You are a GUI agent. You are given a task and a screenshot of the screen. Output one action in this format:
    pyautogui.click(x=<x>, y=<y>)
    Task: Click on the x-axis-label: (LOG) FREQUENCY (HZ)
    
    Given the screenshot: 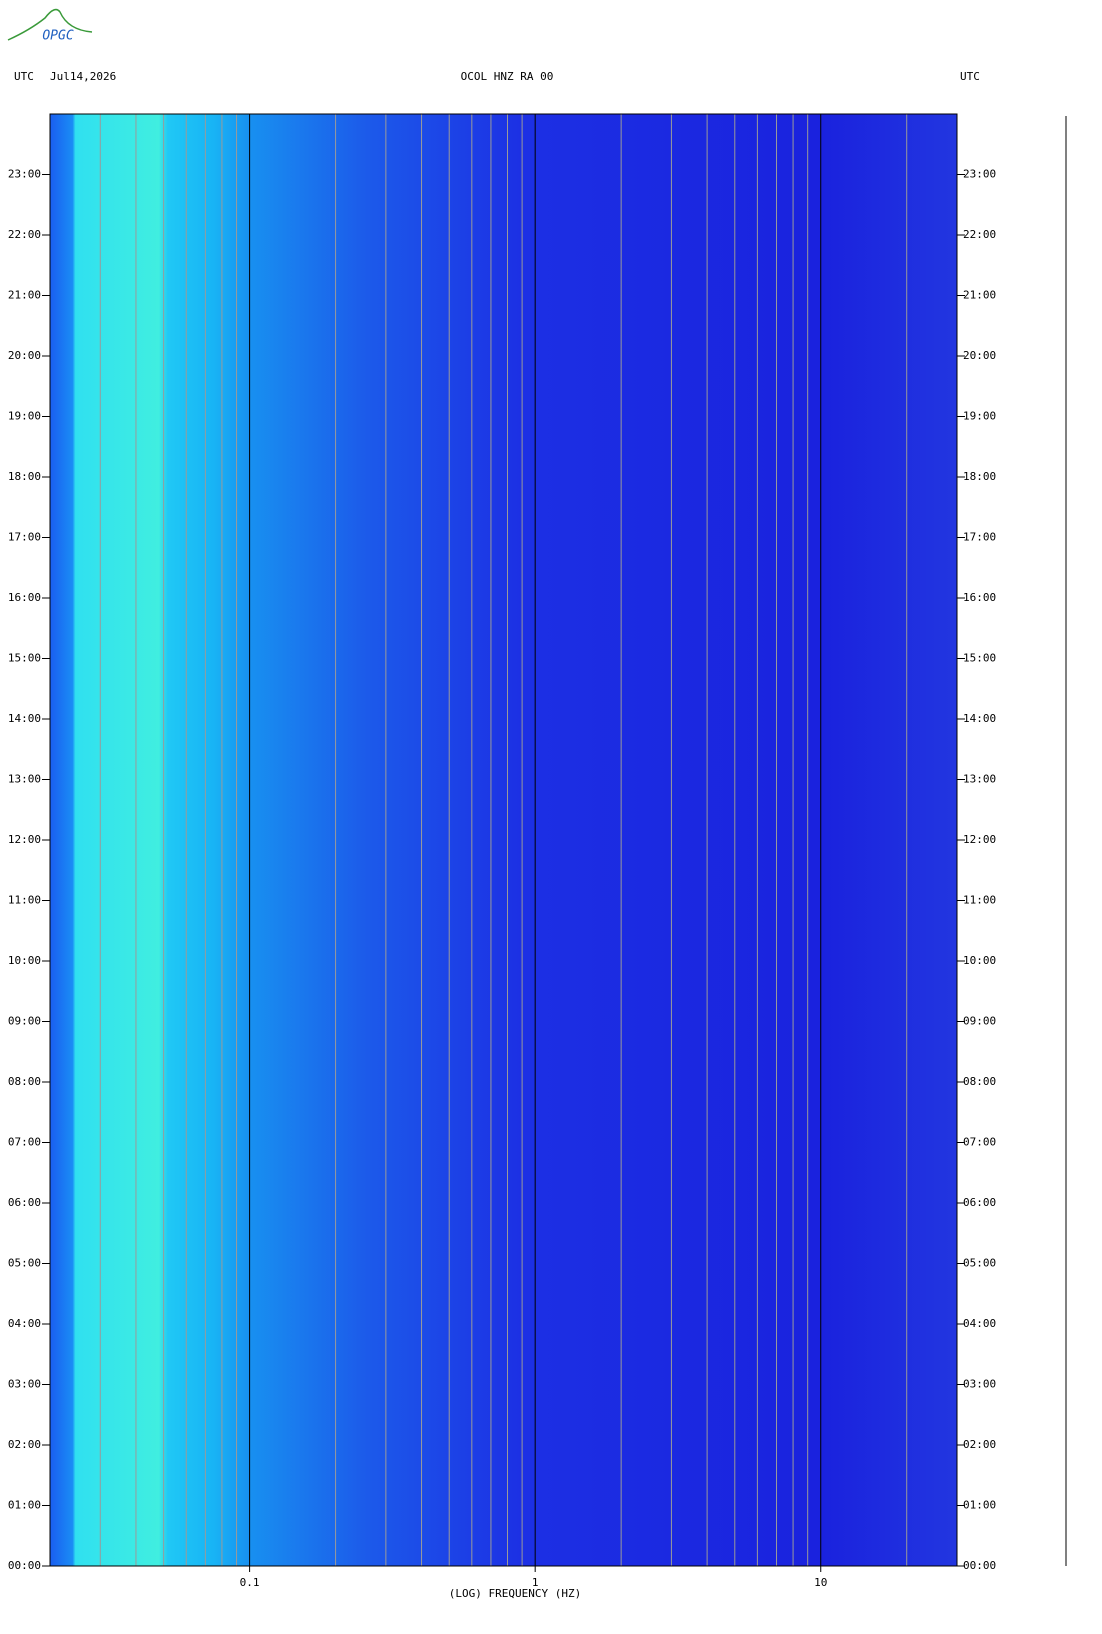 What is the action you would take?
    pyautogui.click(x=515, y=1593)
    